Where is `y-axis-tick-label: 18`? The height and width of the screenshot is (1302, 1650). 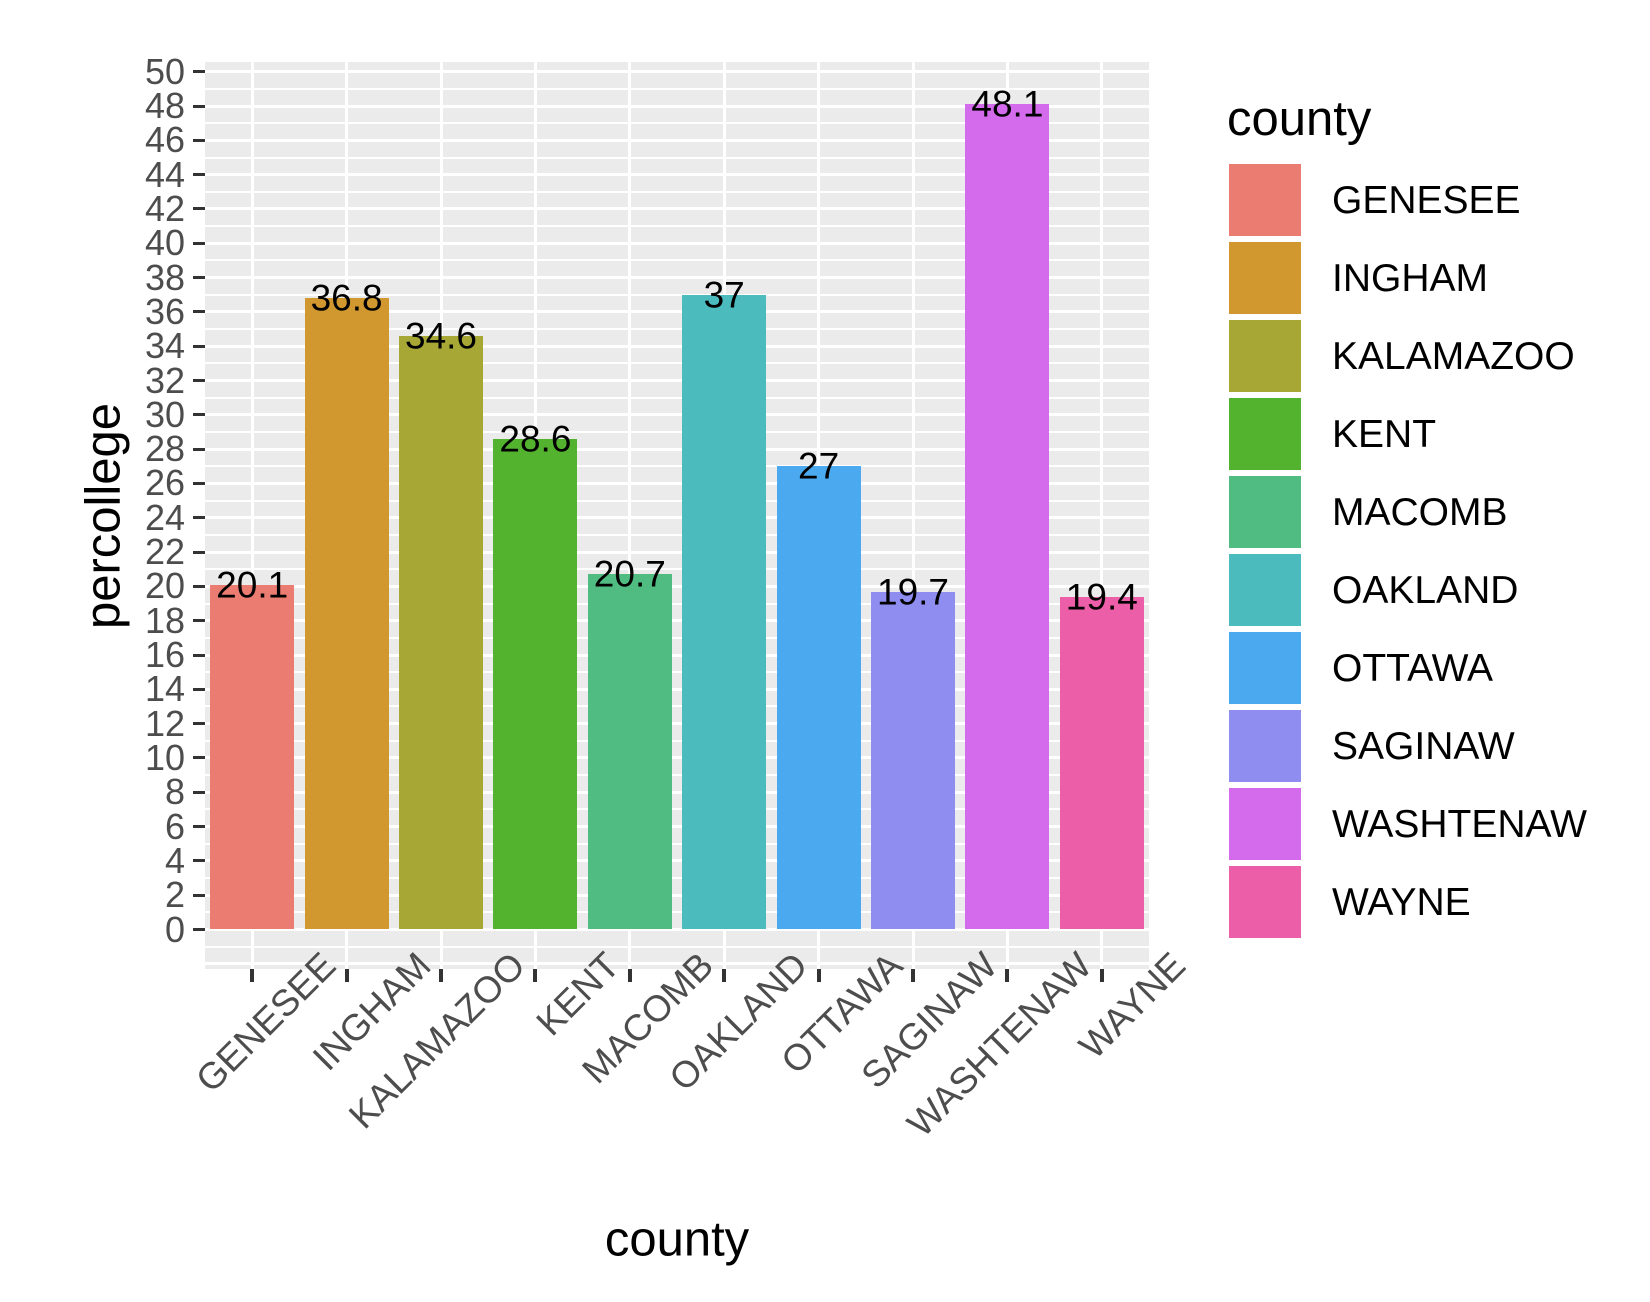
y-axis-tick-label: 18 is located at coordinates (164, 620).